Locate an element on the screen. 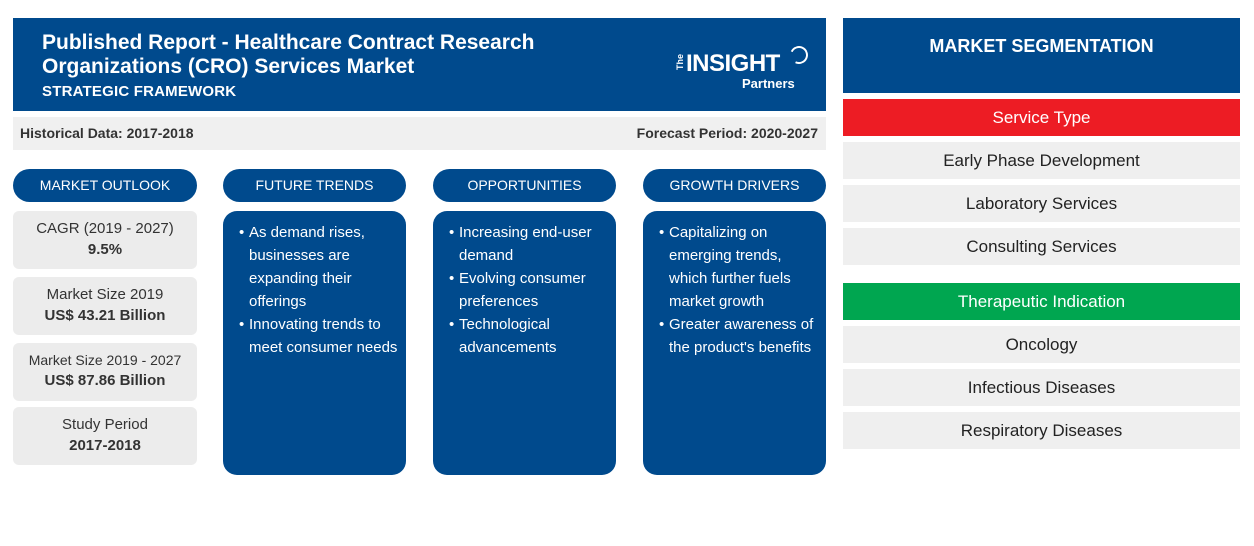 Image resolution: width=1254 pixels, height=546 pixels. segment-item-oncology: Oncology is located at coordinates (1041, 344).